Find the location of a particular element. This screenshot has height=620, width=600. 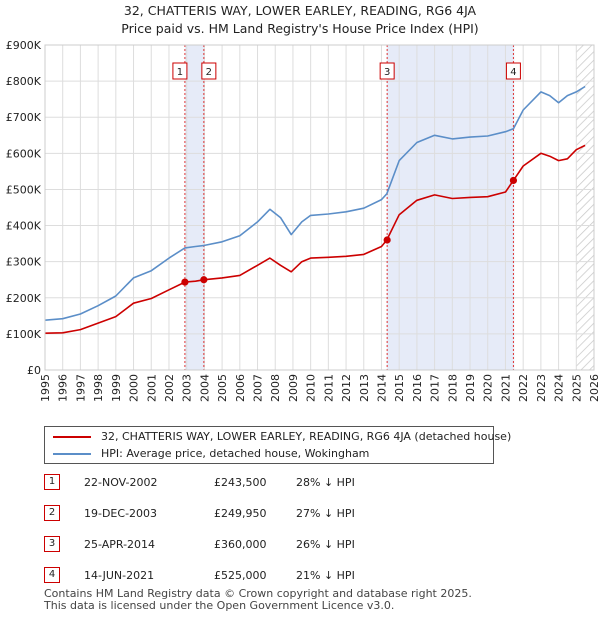

y-tick-label: £100K is located at coordinates (24, 334).